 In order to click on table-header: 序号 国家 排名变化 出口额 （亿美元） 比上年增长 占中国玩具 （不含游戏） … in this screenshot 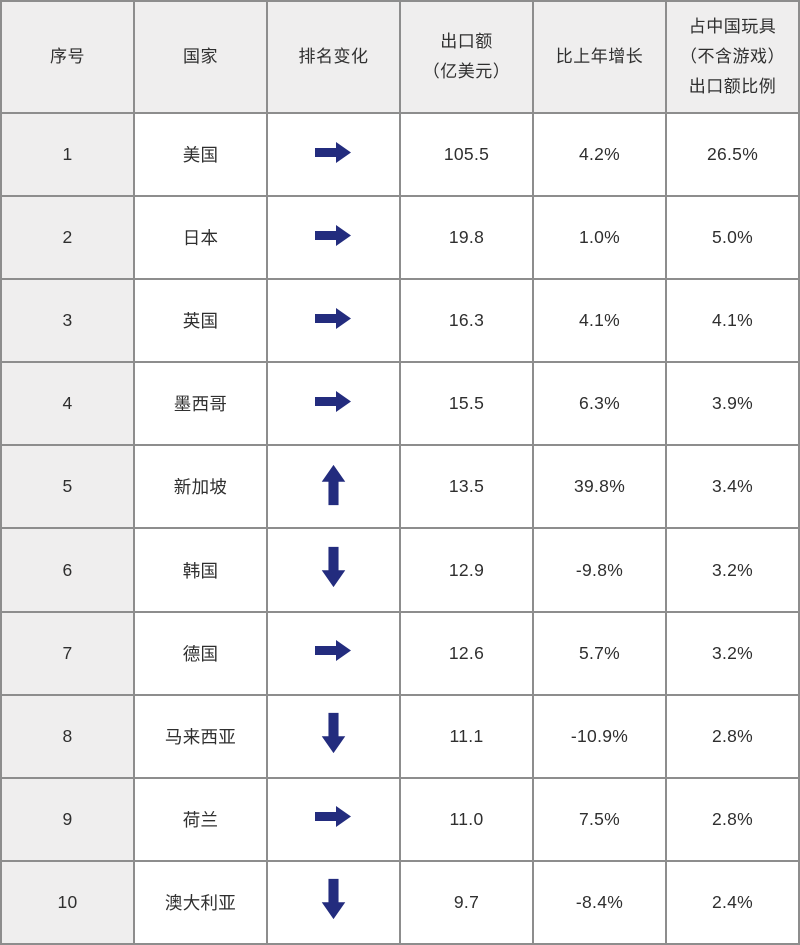, I will do `click(400, 57)`.